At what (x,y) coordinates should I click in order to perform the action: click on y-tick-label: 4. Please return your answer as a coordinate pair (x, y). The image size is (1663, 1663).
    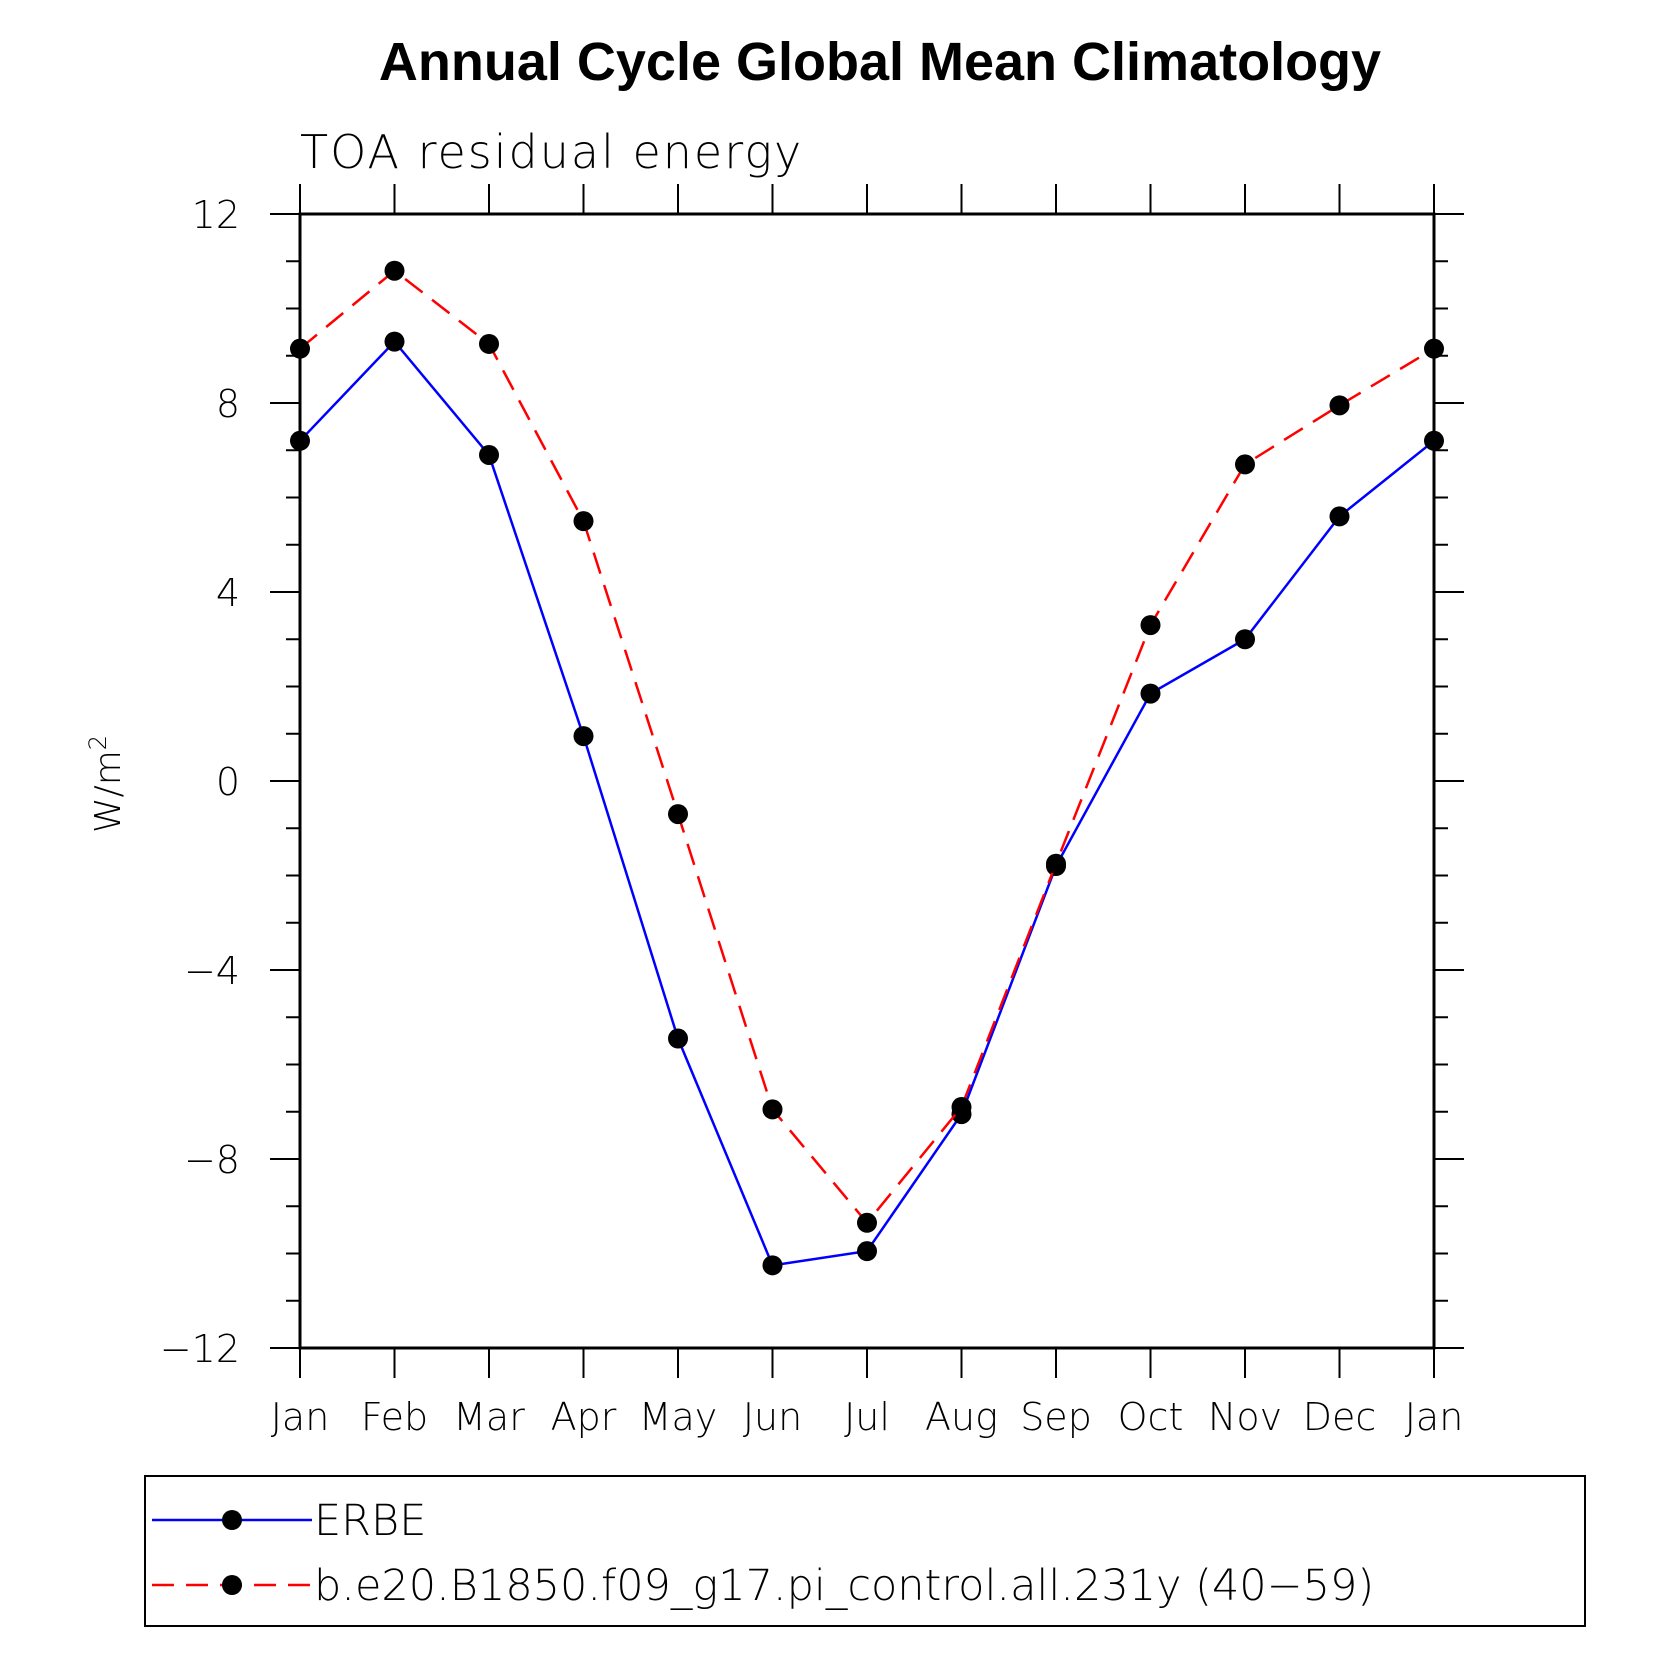
    Looking at the image, I should click on (228, 593).